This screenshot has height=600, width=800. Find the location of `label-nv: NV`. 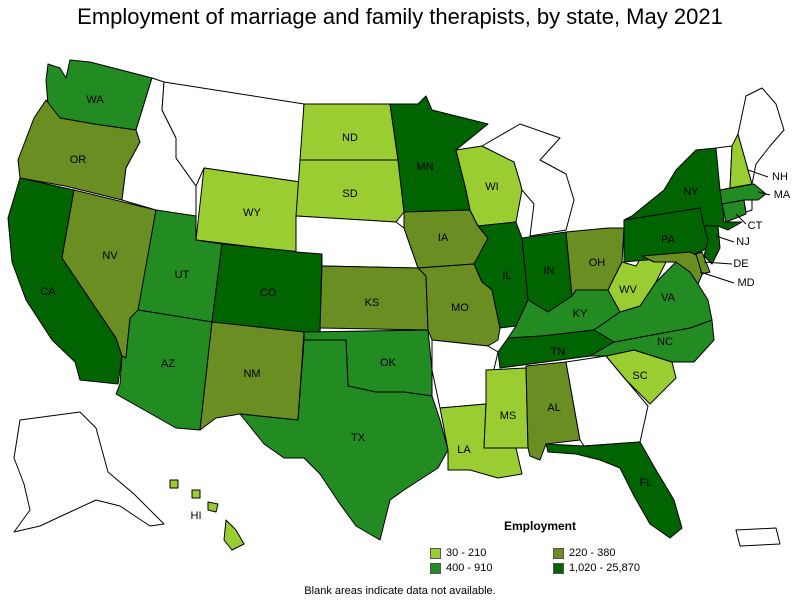

label-nv: NV is located at coordinates (110, 256).